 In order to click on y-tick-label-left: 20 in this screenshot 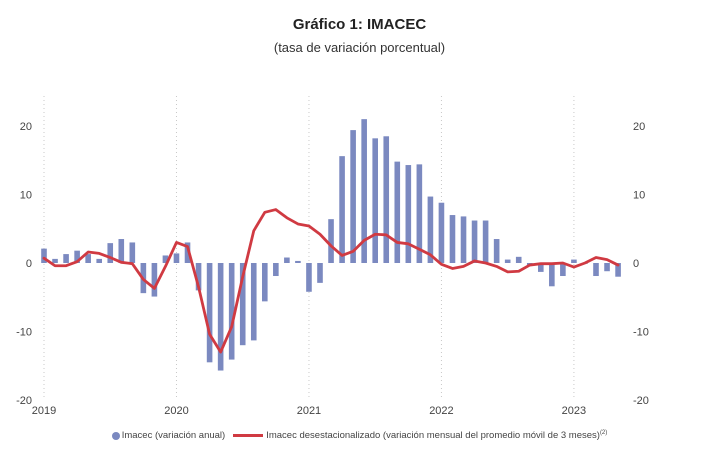, I will do `click(26, 127)`.